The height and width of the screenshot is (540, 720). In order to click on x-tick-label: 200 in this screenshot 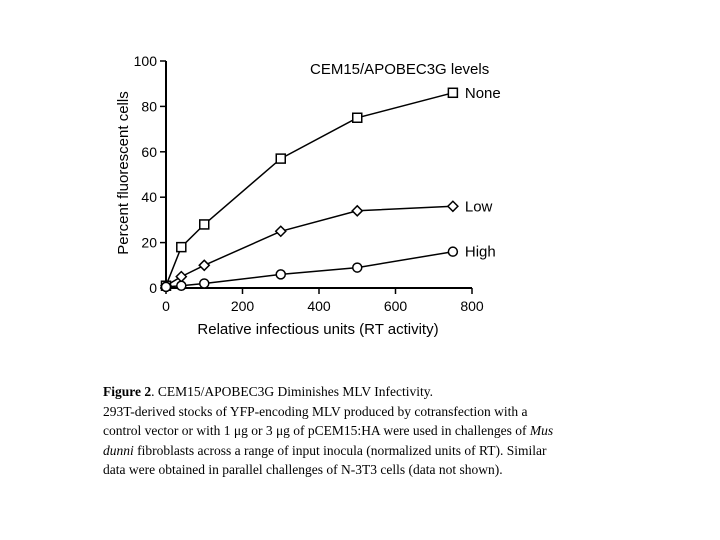, I will do `click(243, 306)`.